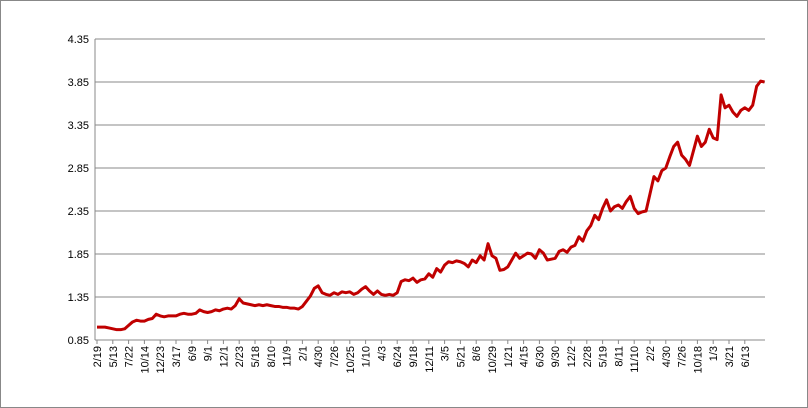  Describe the element at coordinates (177, 356) in the screenshot. I see `x-tick-label: 3/17` at that location.